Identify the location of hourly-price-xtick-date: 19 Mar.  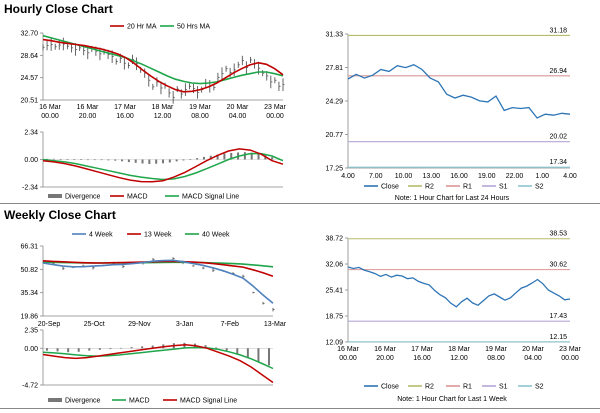
(200, 107).